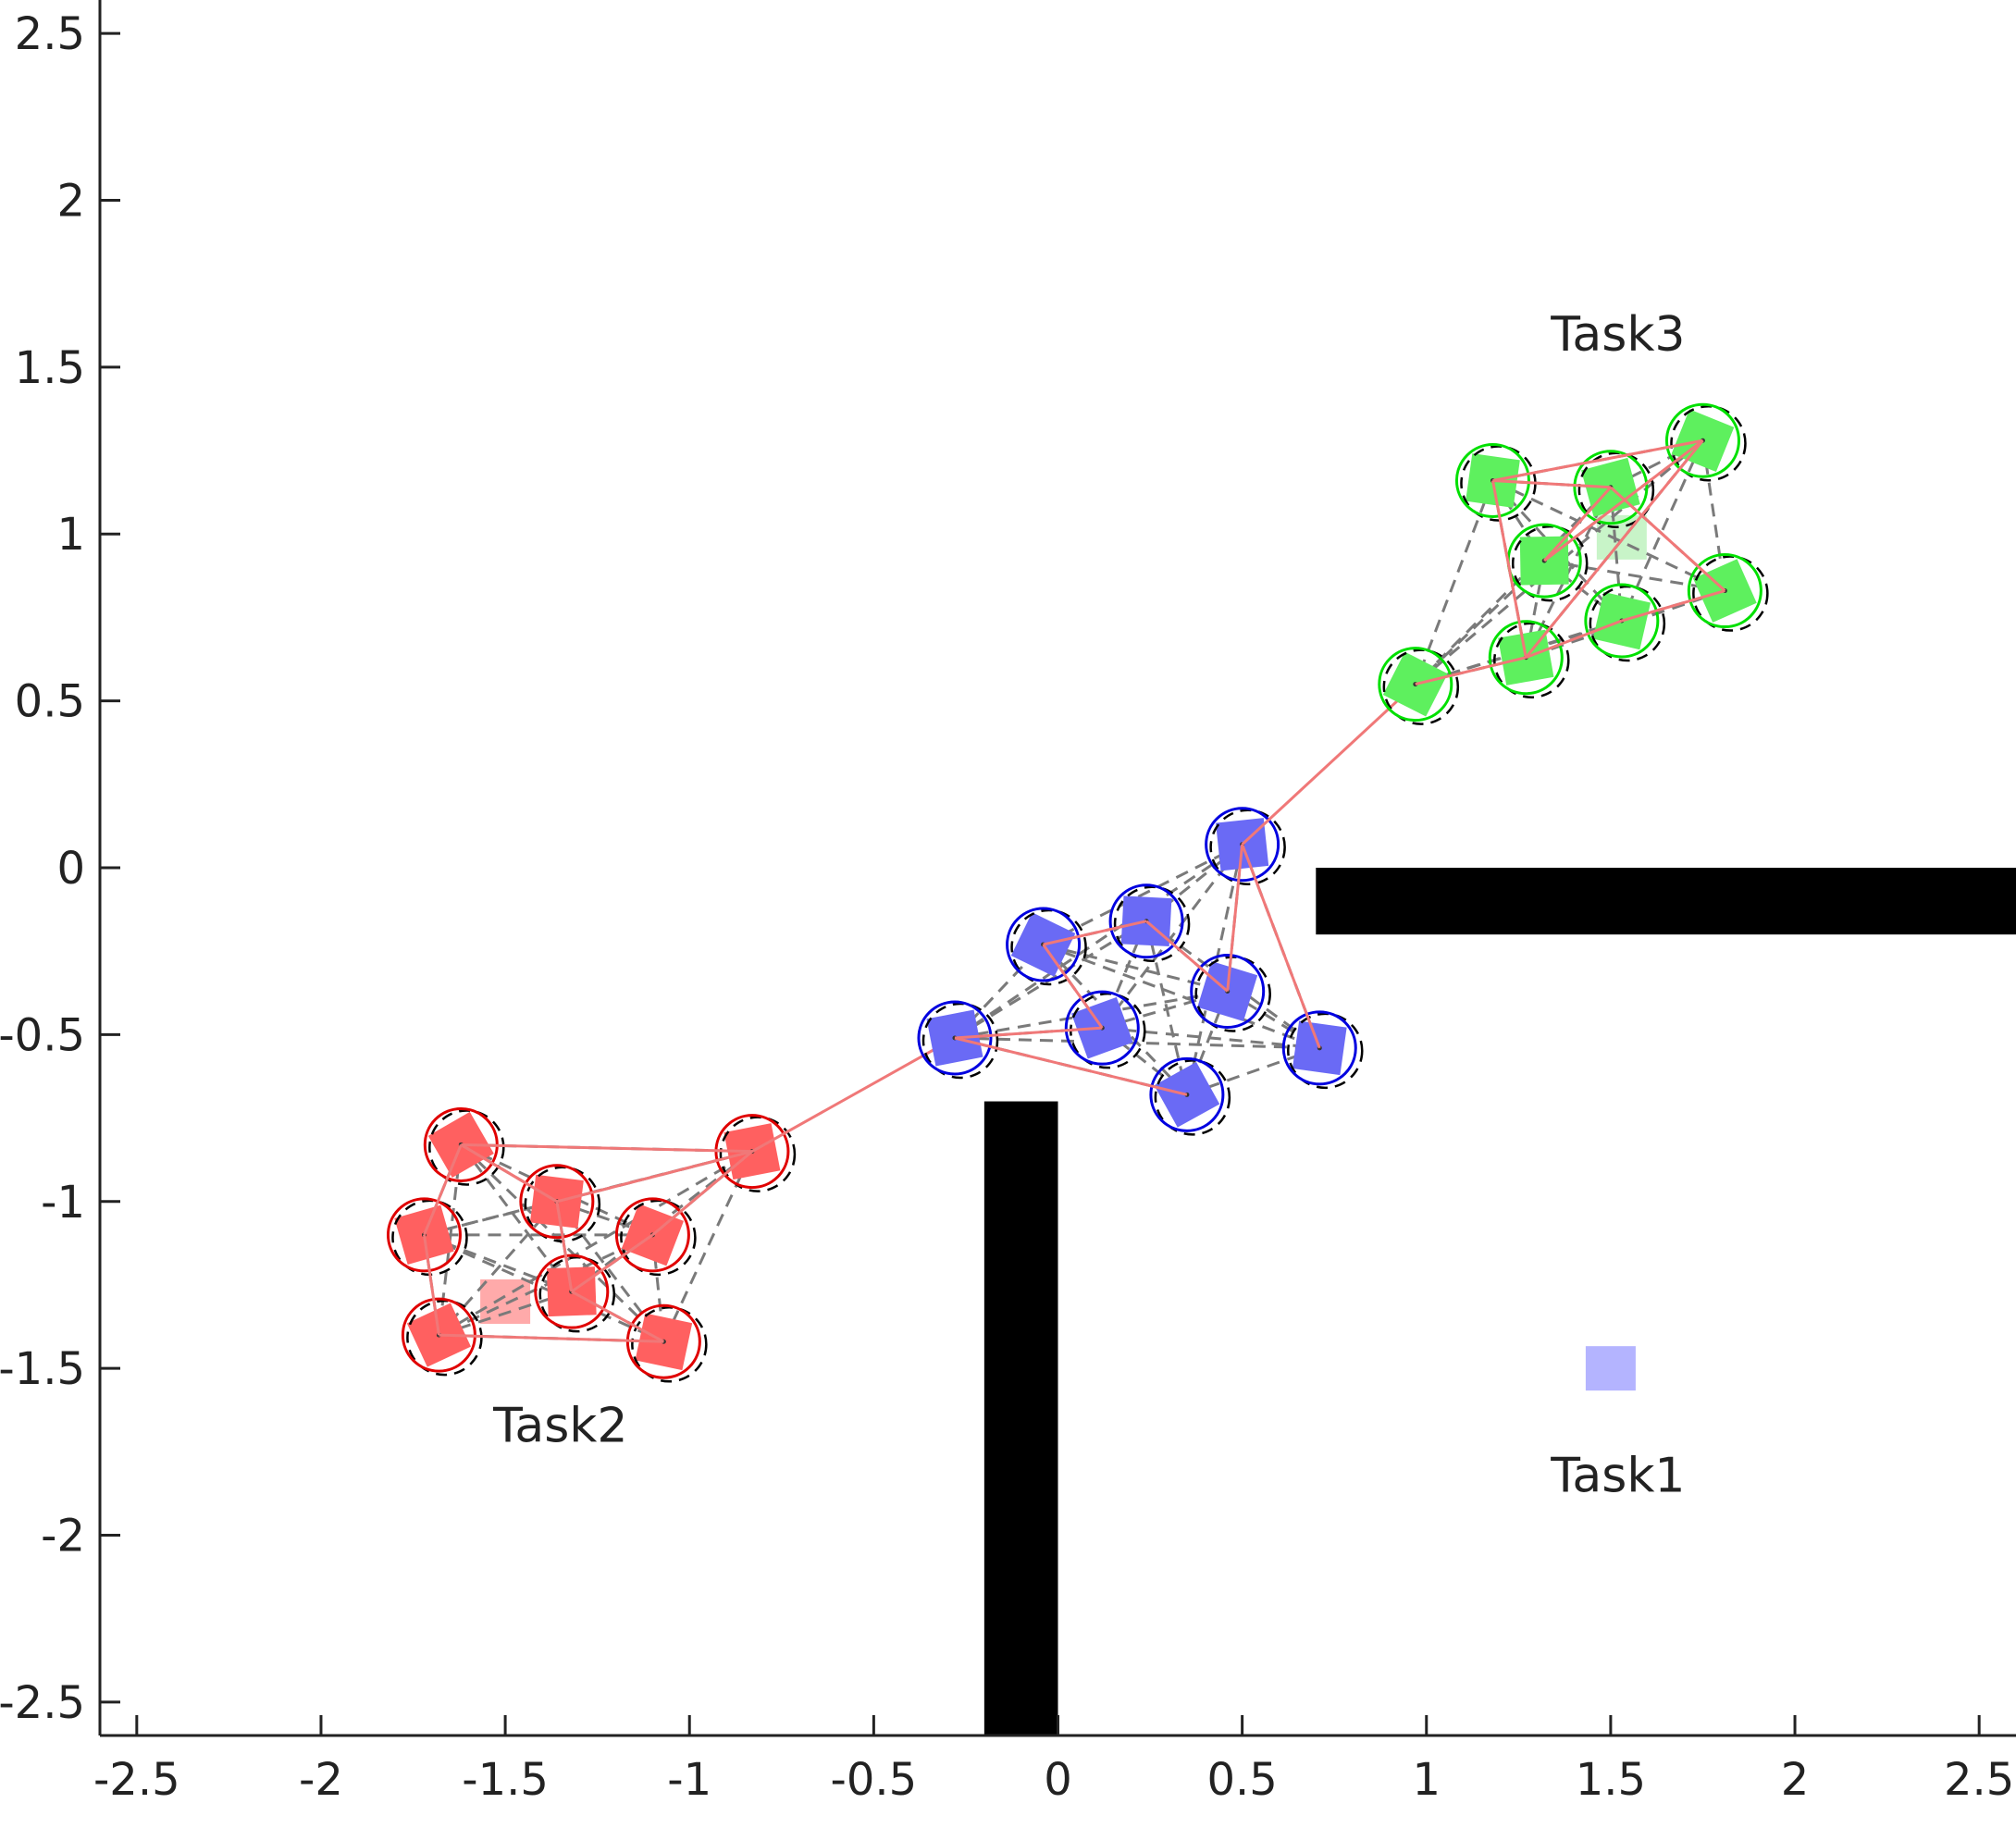 The image size is (2016, 1828). What do you see at coordinates (1795, 1780) in the screenshot?
I see `x-tick-label: 2` at bounding box center [1795, 1780].